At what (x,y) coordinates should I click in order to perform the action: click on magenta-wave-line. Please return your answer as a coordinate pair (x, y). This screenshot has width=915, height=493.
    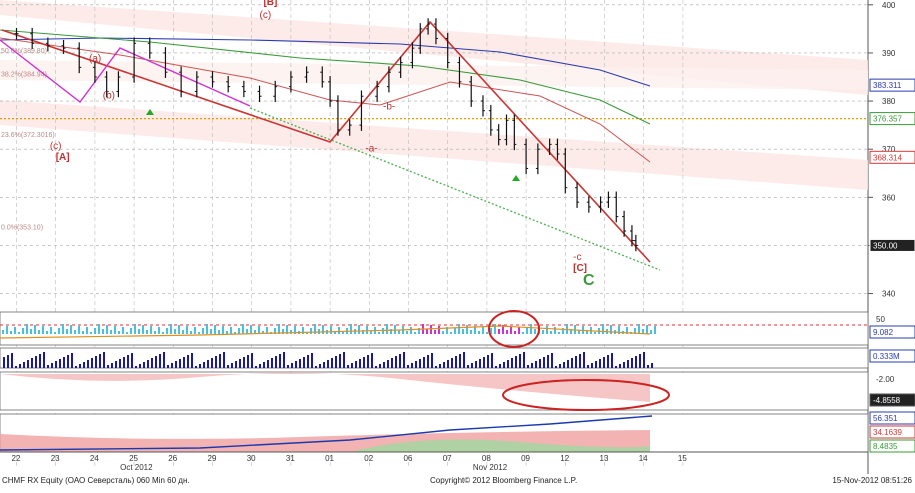
    Looking at the image, I should click on (125, 73).